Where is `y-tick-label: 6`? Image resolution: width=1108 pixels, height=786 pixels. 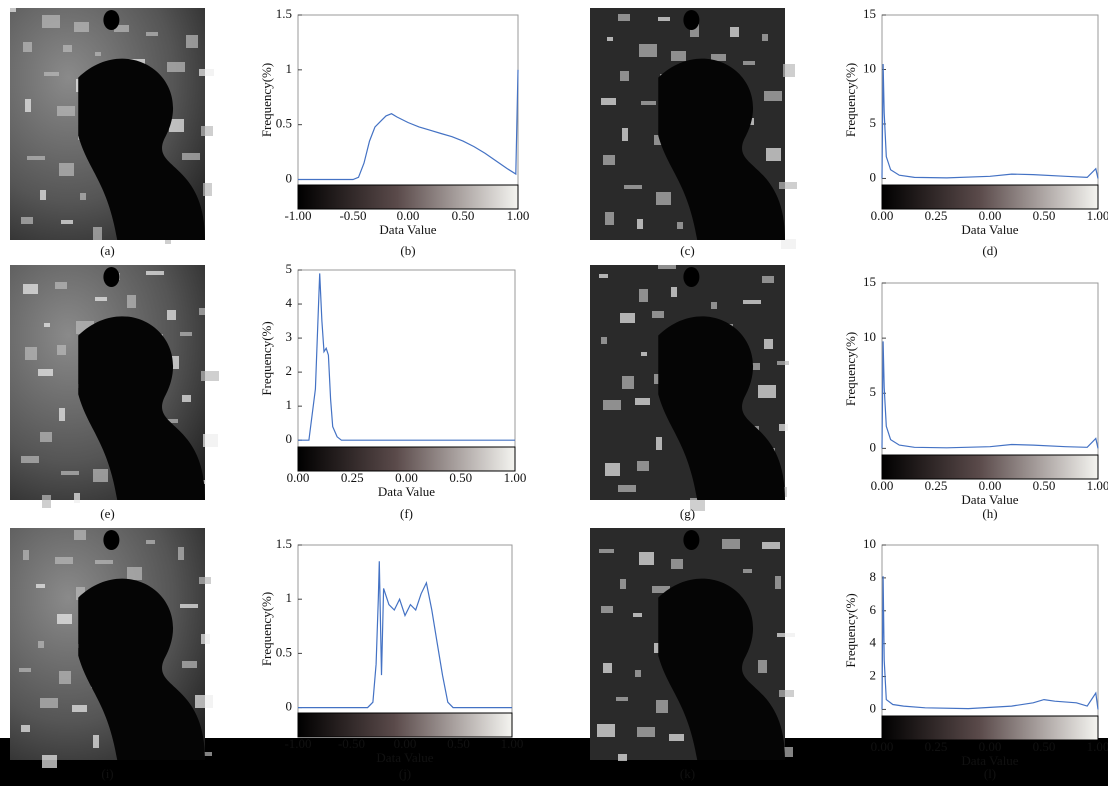
y-tick-label: 6 is located at coordinates (873, 609).